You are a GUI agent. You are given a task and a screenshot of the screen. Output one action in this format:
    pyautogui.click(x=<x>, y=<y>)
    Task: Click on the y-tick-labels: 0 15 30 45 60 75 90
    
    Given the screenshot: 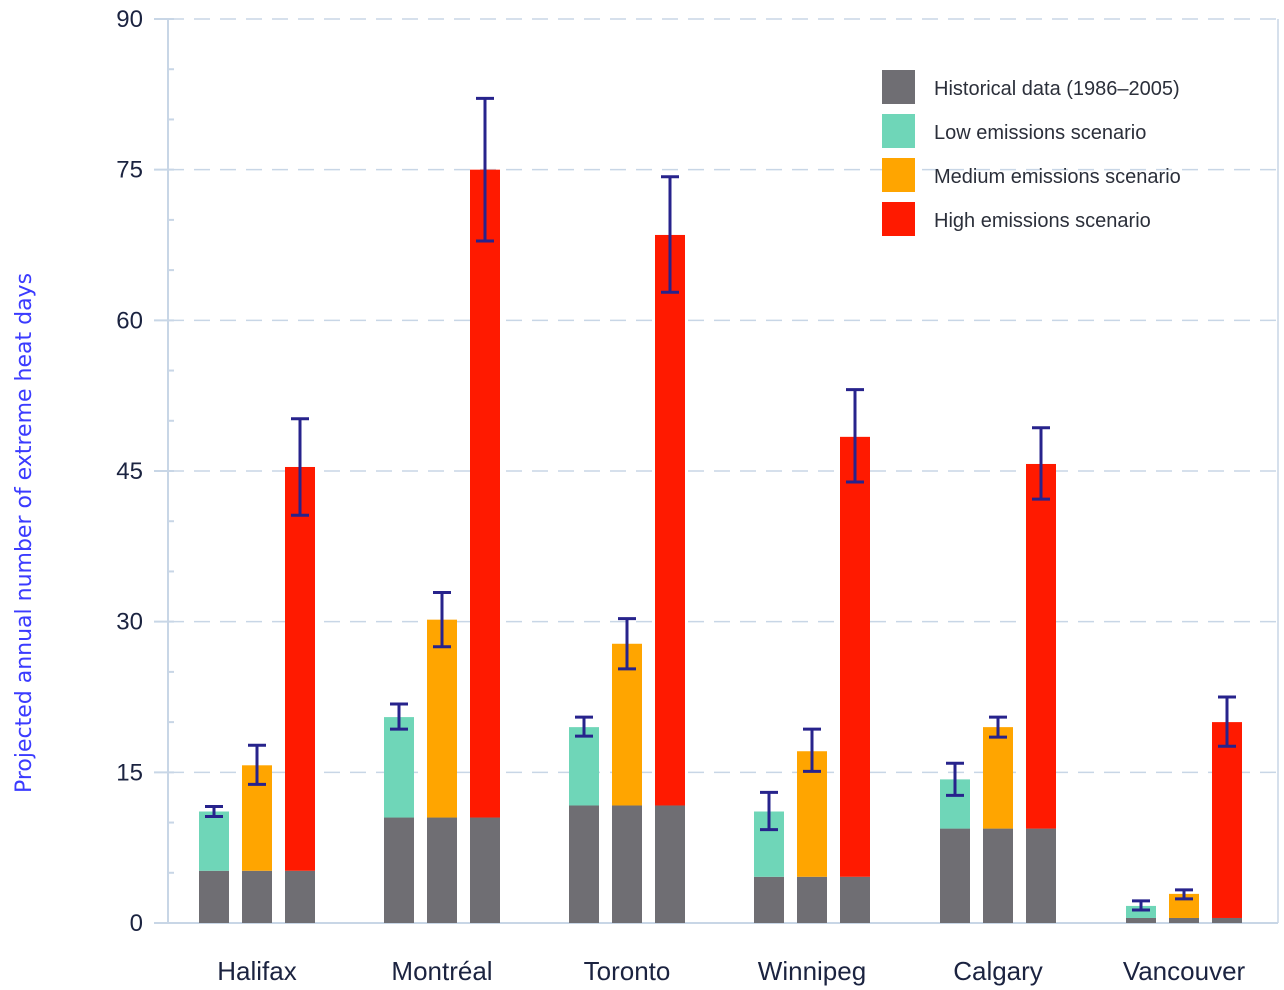 What is the action you would take?
    pyautogui.click(x=129, y=471)
    